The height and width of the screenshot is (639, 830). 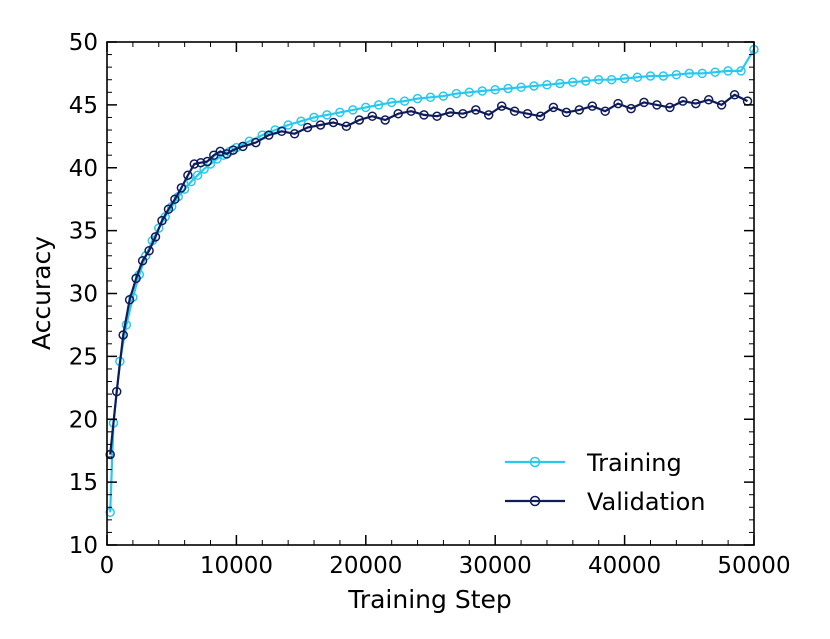 I want to click on legend-training-label: Training, so click(x=634, y=463).